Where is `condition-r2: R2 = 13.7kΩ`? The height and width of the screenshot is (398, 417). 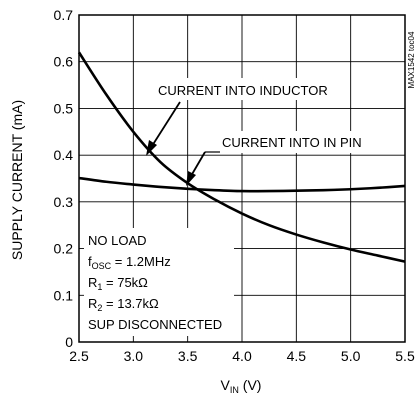 condition-r2: R2 = 13.7kΩ is located at coordinates (123, 304).